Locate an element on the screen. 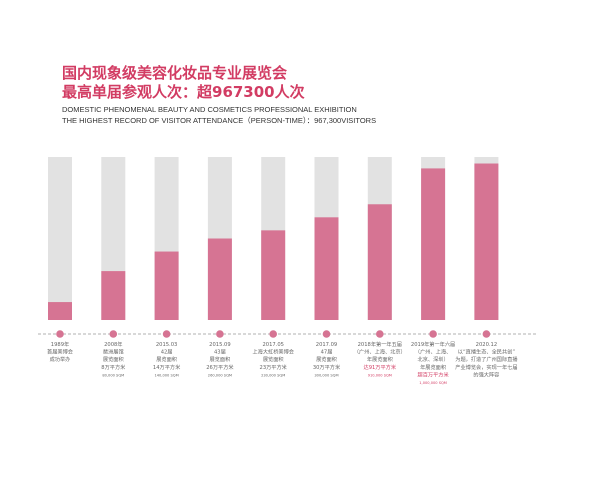 Image resolution: width=600 pixels, height=504 pixels. timeline-label: 8万平方米 is located at coordinates (113, 367).